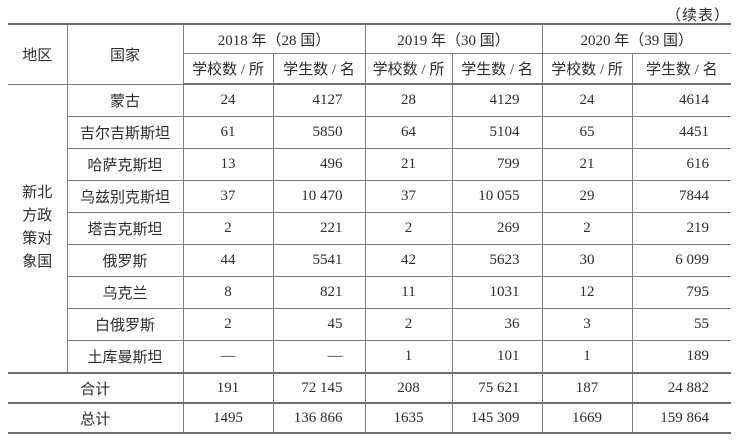 This screenshot has height=444, width=737. I want to click on students-value: 159 864, so click(681, 418).